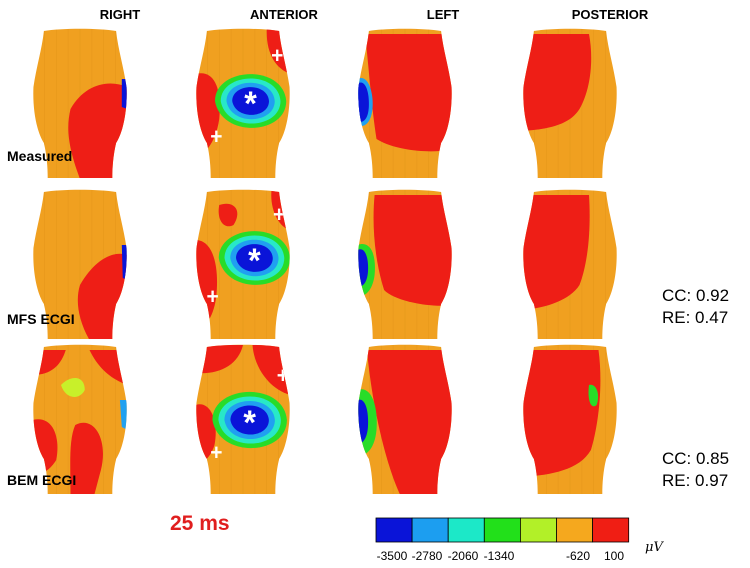 The width and height of the screenshot is (750, 568). What do you see at coordinates (42, 480) in the screenshot?
I see `row-label-bem-ecgi: BEM ECGI` at bounding box center [42, 480].